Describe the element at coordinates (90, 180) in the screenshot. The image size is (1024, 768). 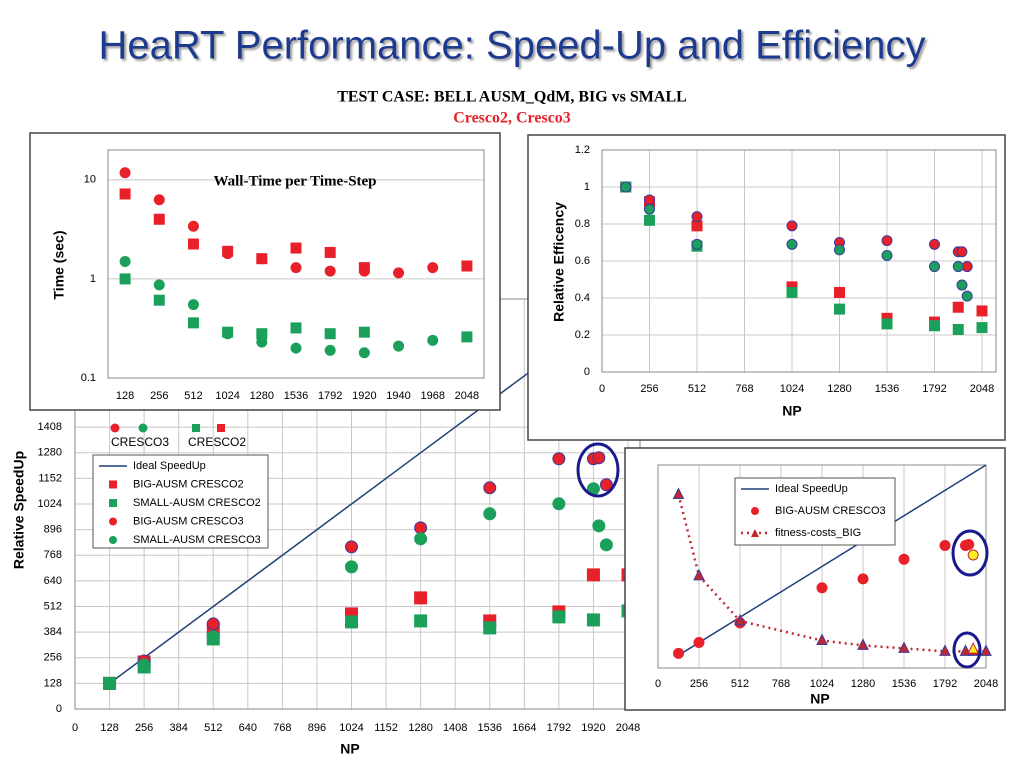
I see `y-tick-label: 10` at that location.